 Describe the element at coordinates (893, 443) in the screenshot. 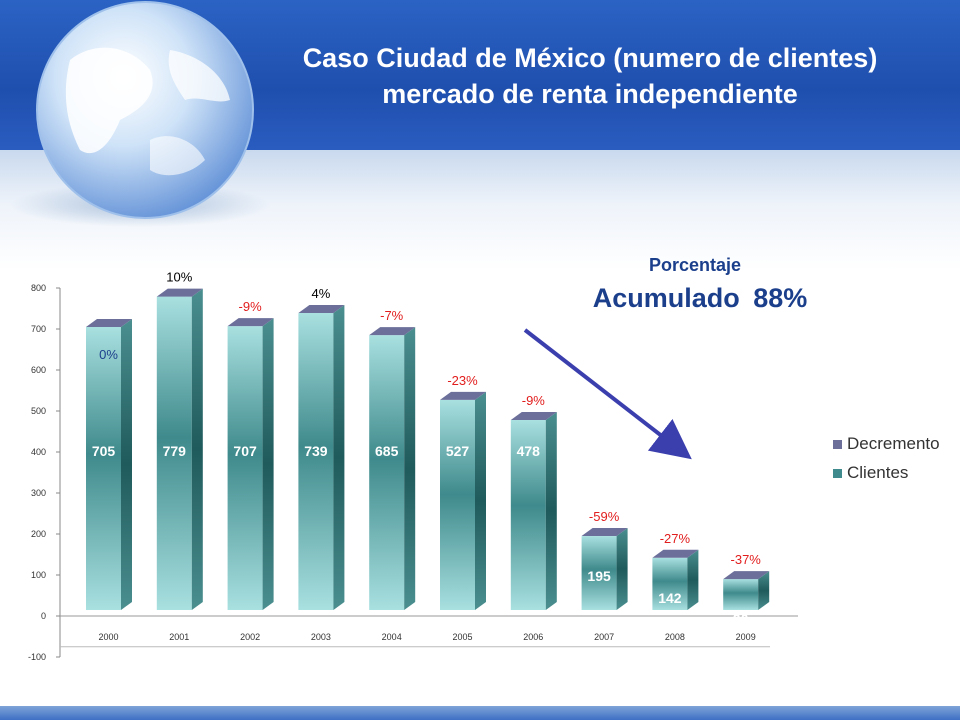

I see `legend-label: Decremento` at that location.